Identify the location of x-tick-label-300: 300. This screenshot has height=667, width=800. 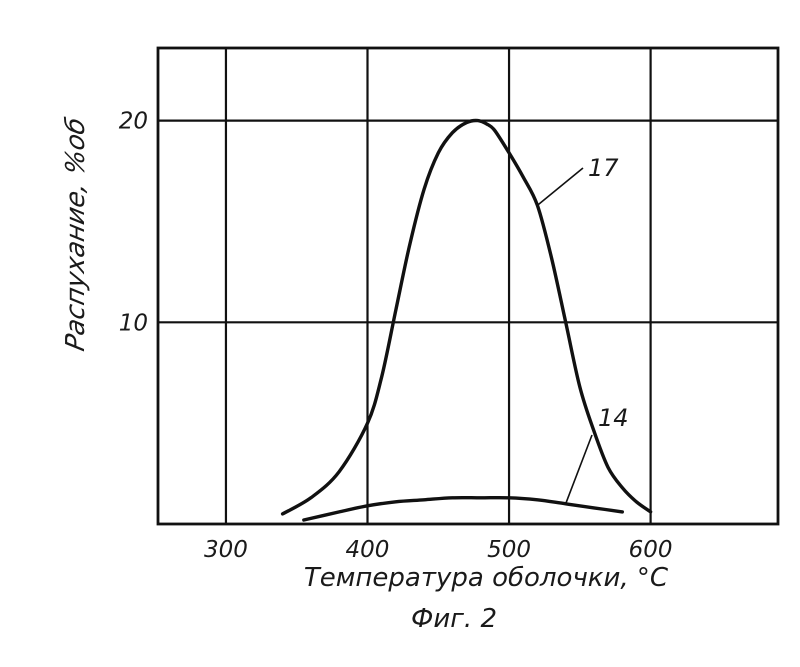
(226, 550).